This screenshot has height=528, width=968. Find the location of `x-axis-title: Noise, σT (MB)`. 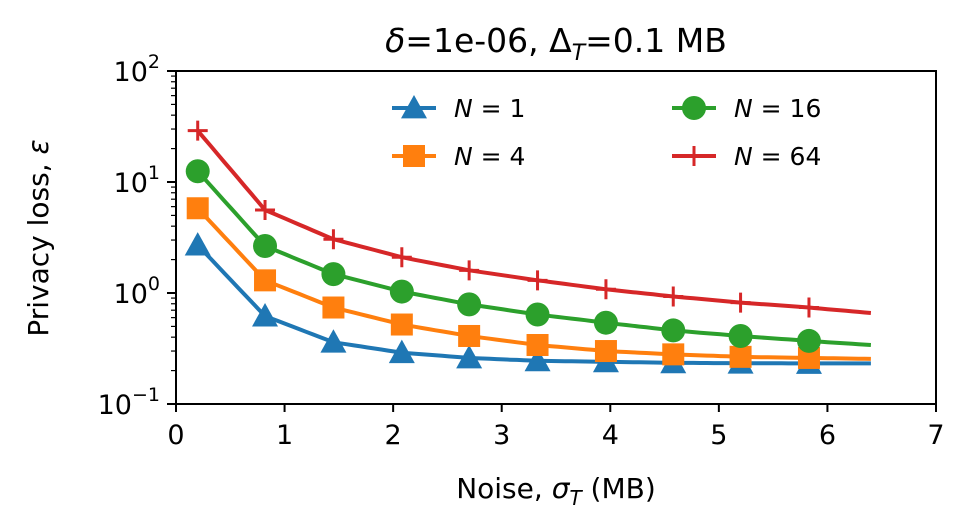

x-axis-title: Noise, σT (MB) is located at coordinates (556, 491).